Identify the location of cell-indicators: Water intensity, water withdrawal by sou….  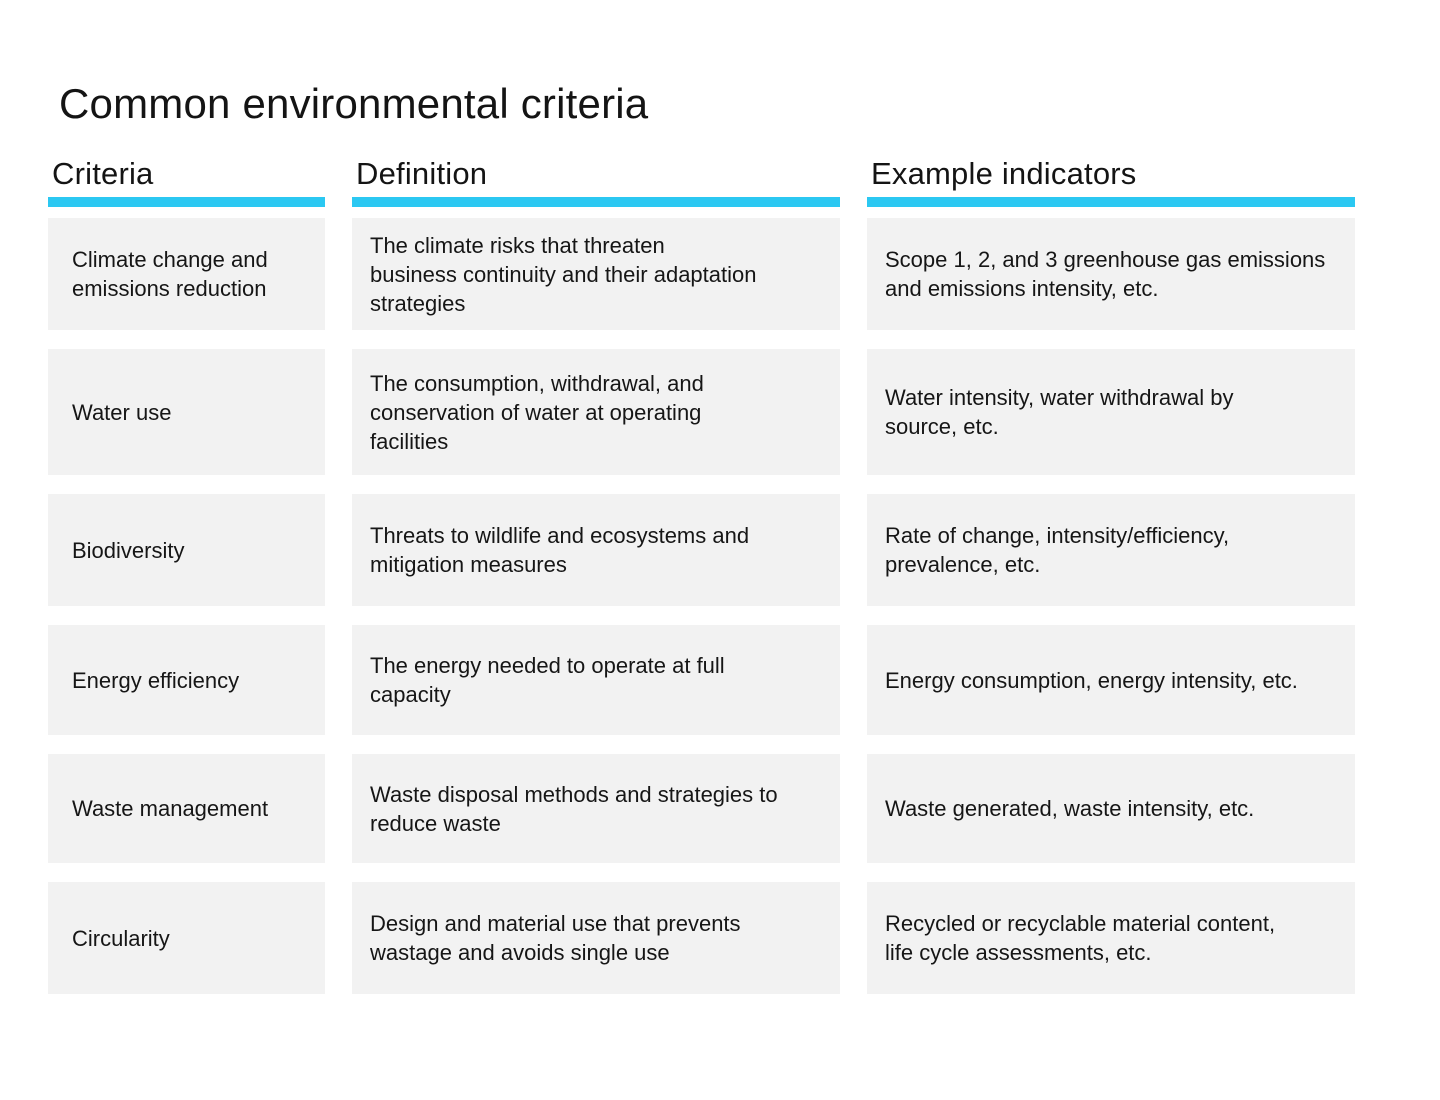
(1111, 412).